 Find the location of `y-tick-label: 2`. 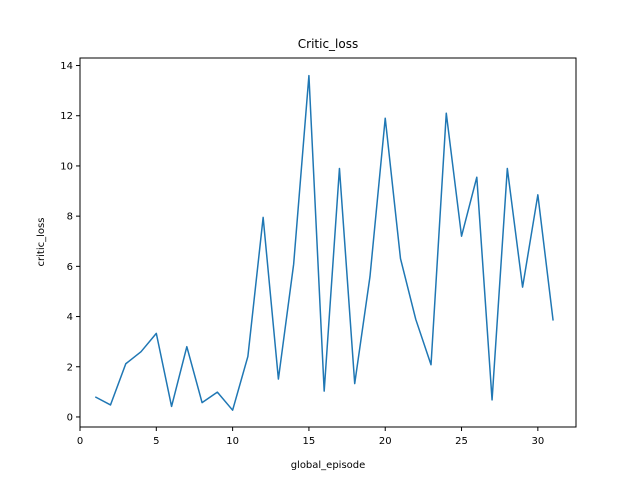

y-tick-label: 2 is located at coordinates (70, 367).